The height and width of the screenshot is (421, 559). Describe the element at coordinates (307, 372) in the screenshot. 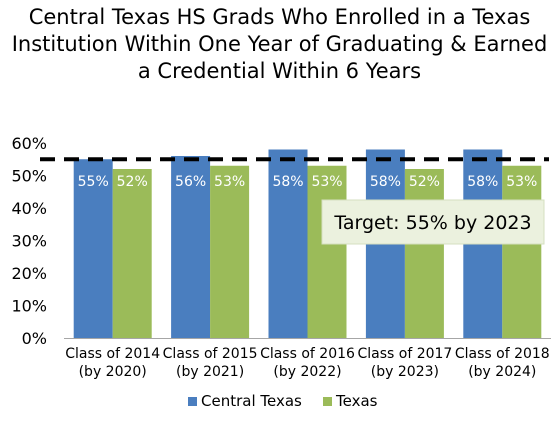

I see `x-tick-label: (by 2022)` at that location.